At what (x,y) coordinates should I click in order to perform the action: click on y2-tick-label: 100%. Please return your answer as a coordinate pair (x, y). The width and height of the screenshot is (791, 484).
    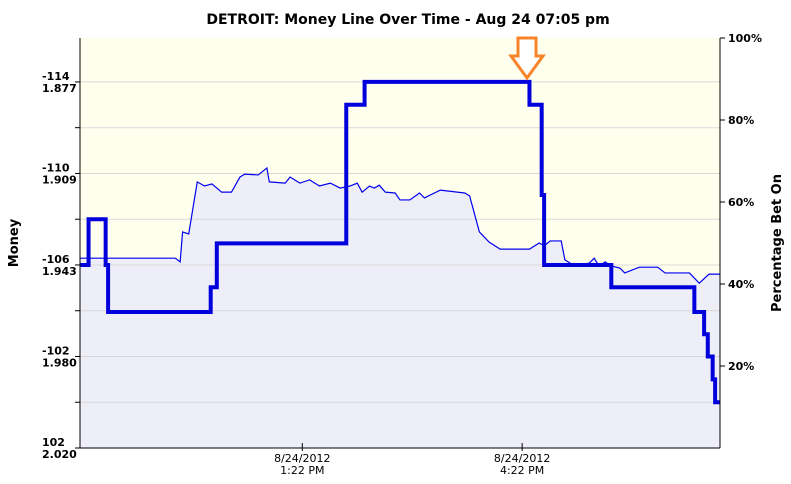
    Looking at the image, I should click on (745, 38).